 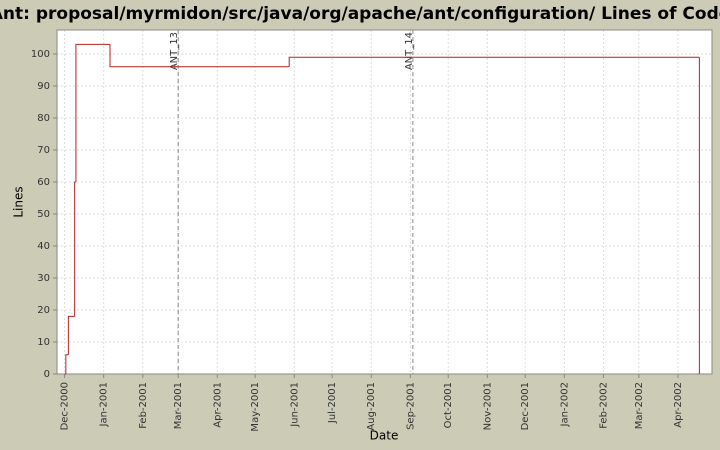 What do you see at coordinates (525, 406) in the screenshot?
I see `x-tick-label: Dec-2001` at bounding box center [525, 406].